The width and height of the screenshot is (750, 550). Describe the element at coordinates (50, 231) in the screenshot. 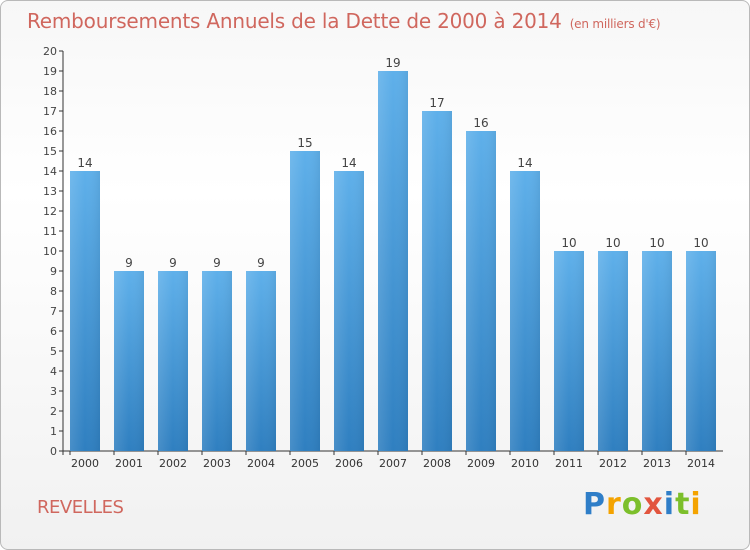

I see `y-tick-label: 11` at that location.